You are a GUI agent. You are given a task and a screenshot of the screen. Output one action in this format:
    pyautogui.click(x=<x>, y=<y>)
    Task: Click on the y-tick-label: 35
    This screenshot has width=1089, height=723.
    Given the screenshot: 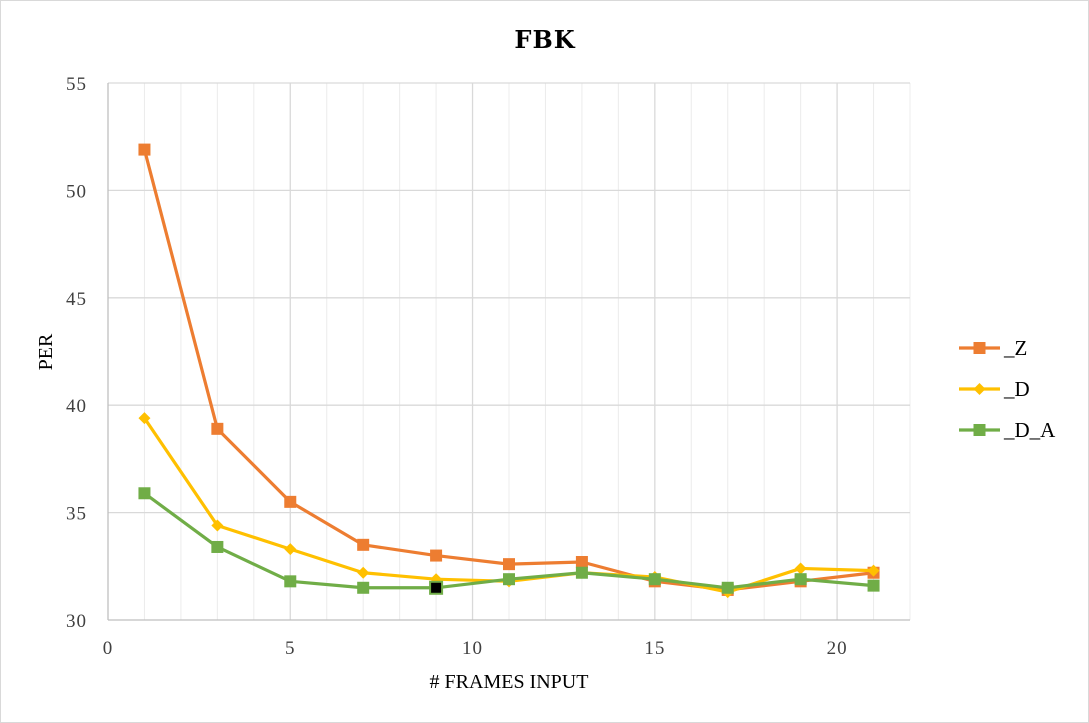 What is the action you would take?
    pyautogui.click(x=76, y=514)
    